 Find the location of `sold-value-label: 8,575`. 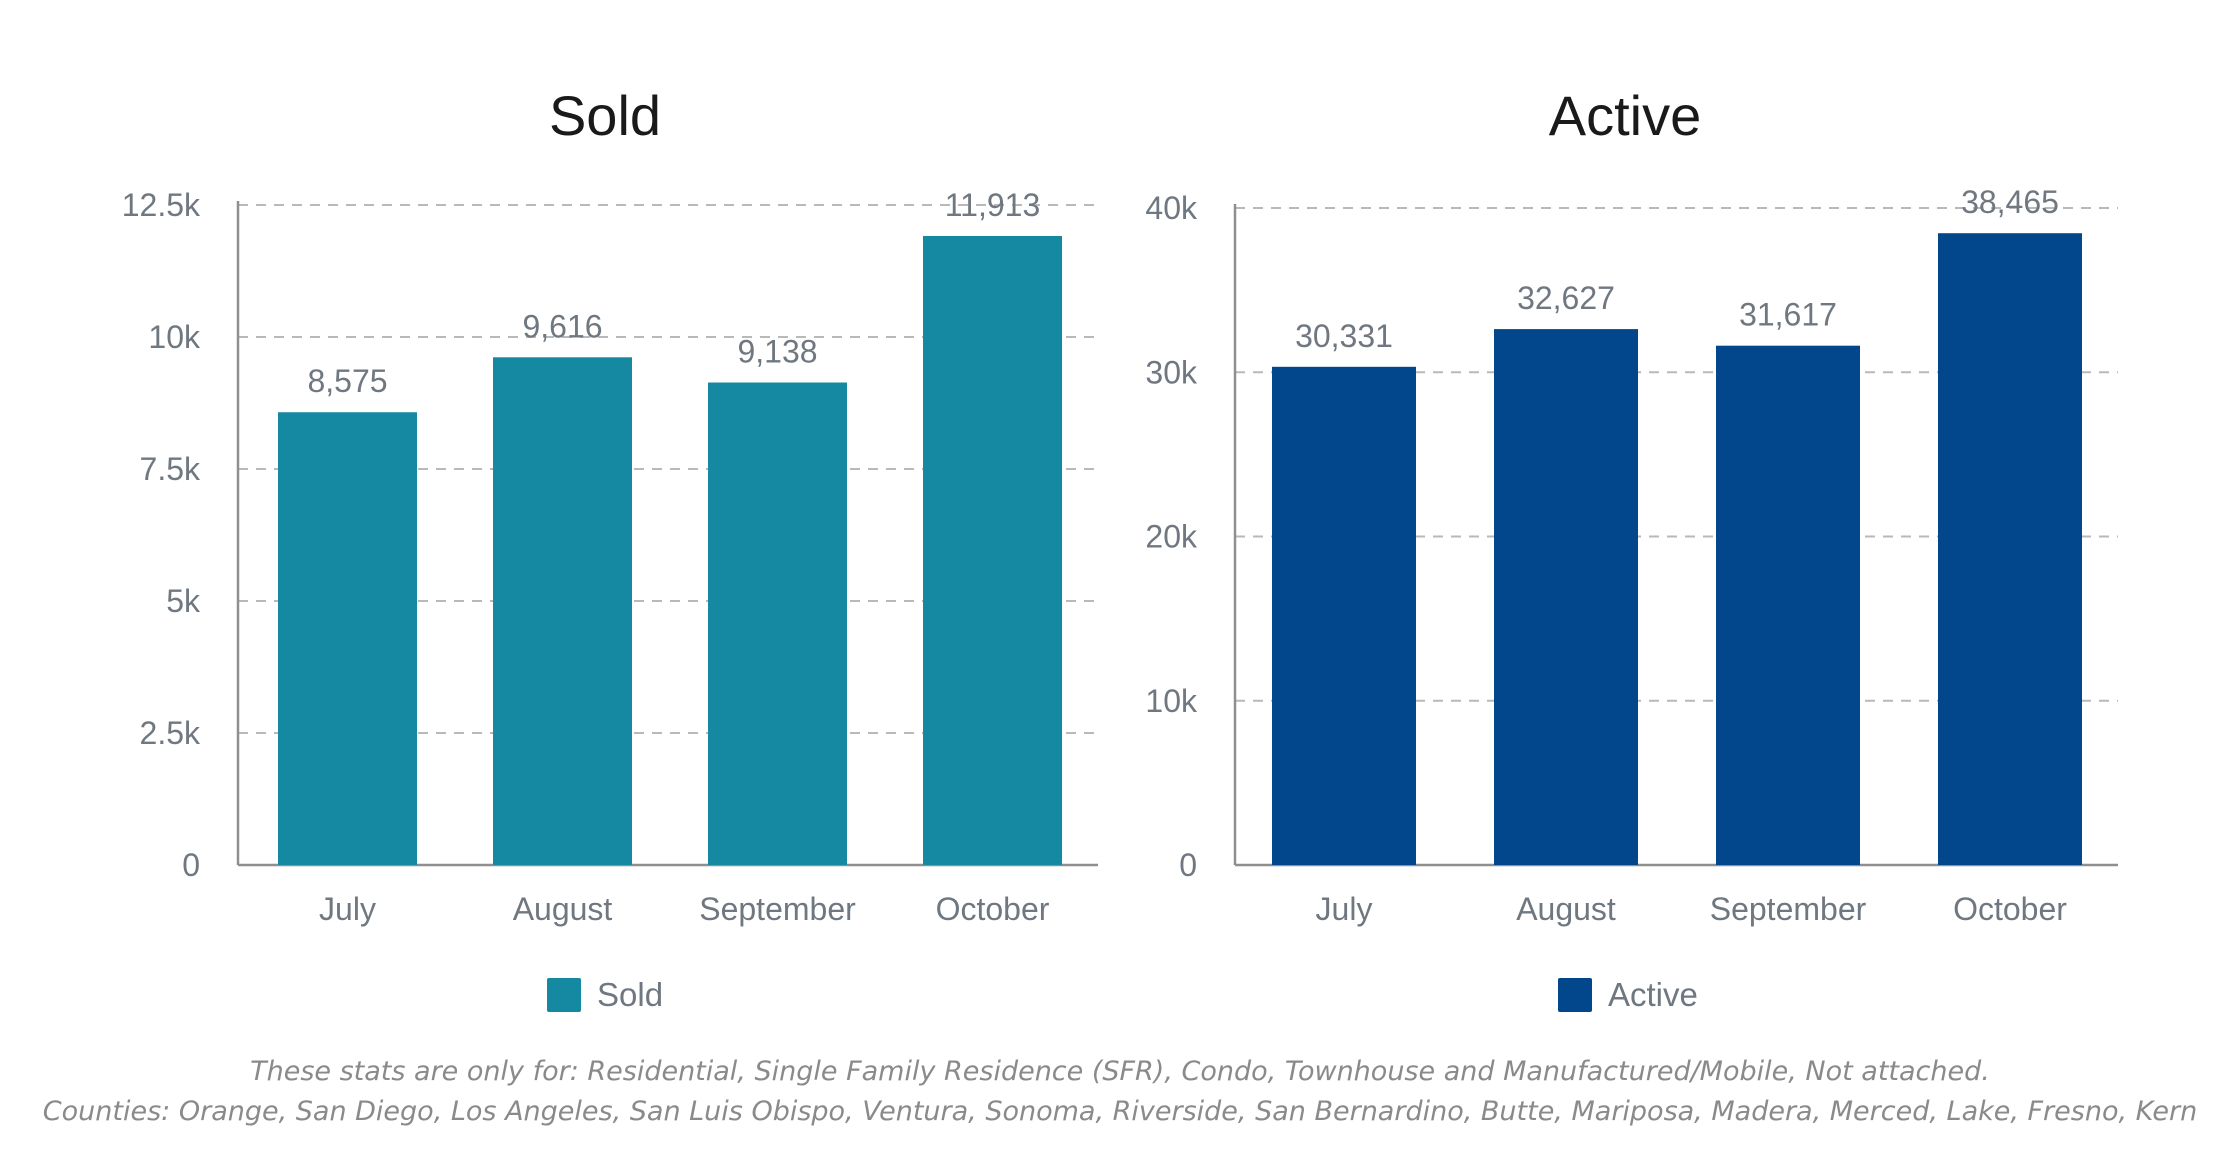

sold-value-label: 8,575 is located at coordinates (347, 381).